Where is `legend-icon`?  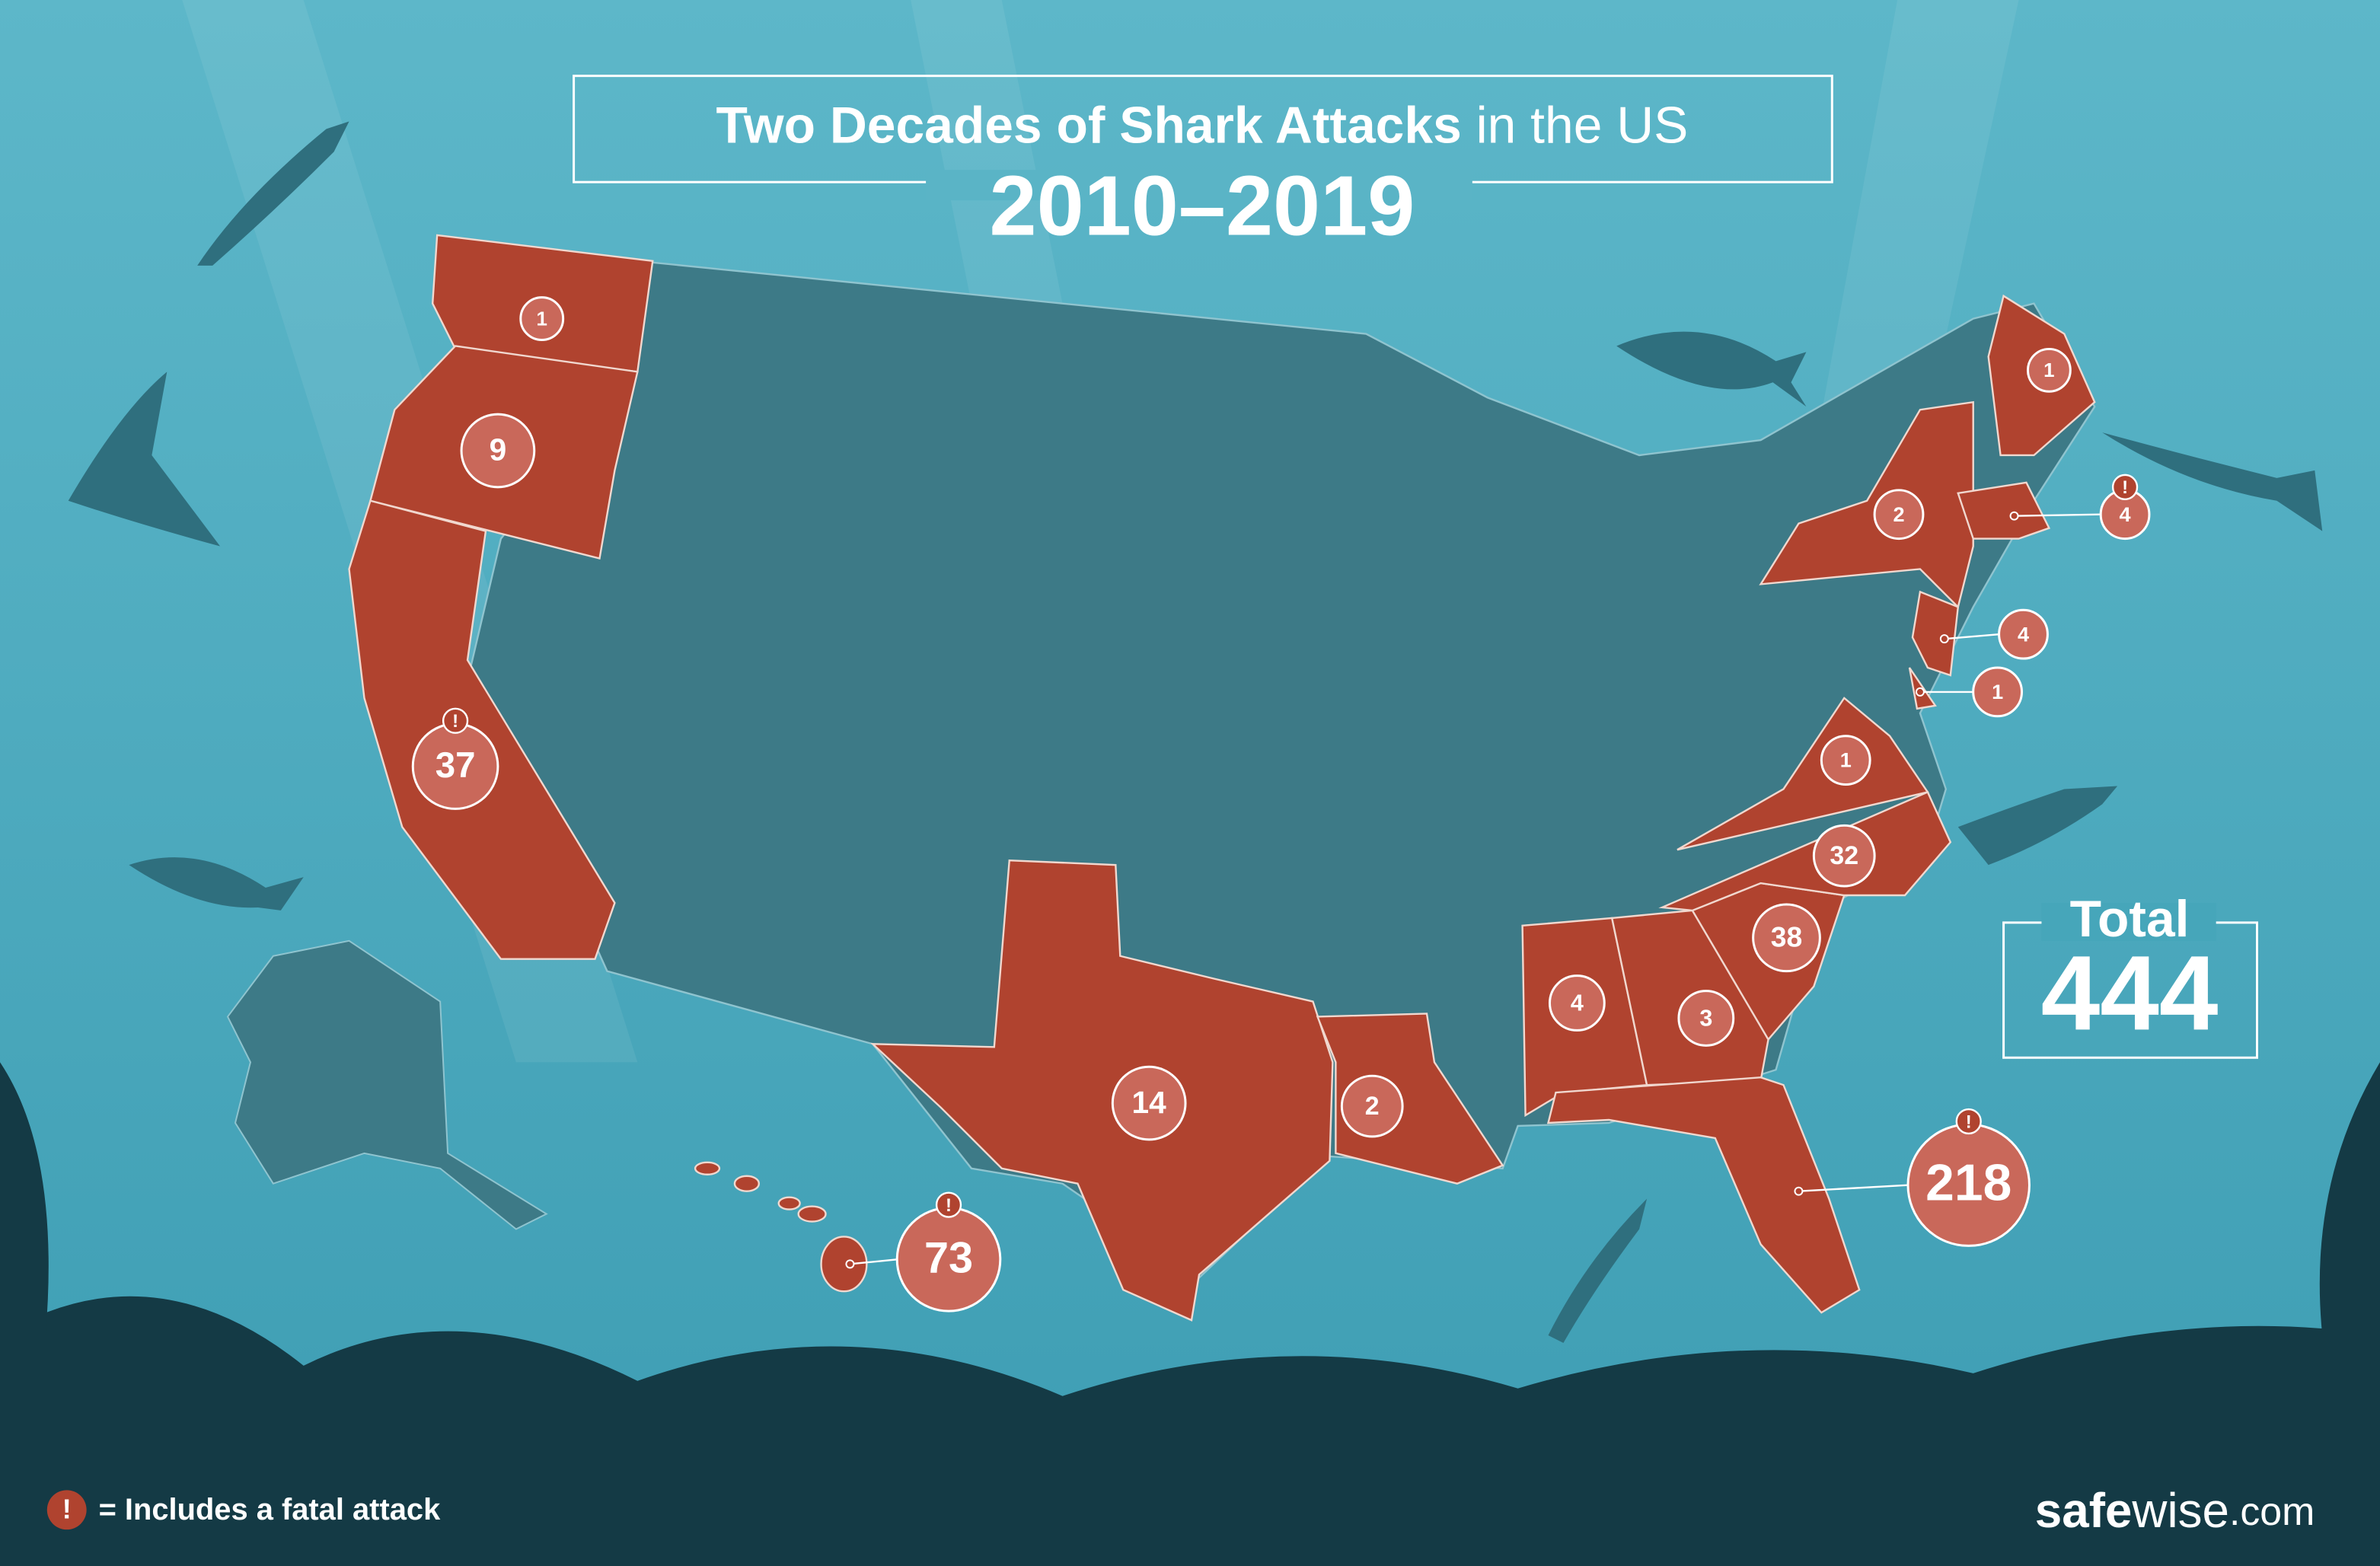
legend-icon is located at coordinates (66, 1510).